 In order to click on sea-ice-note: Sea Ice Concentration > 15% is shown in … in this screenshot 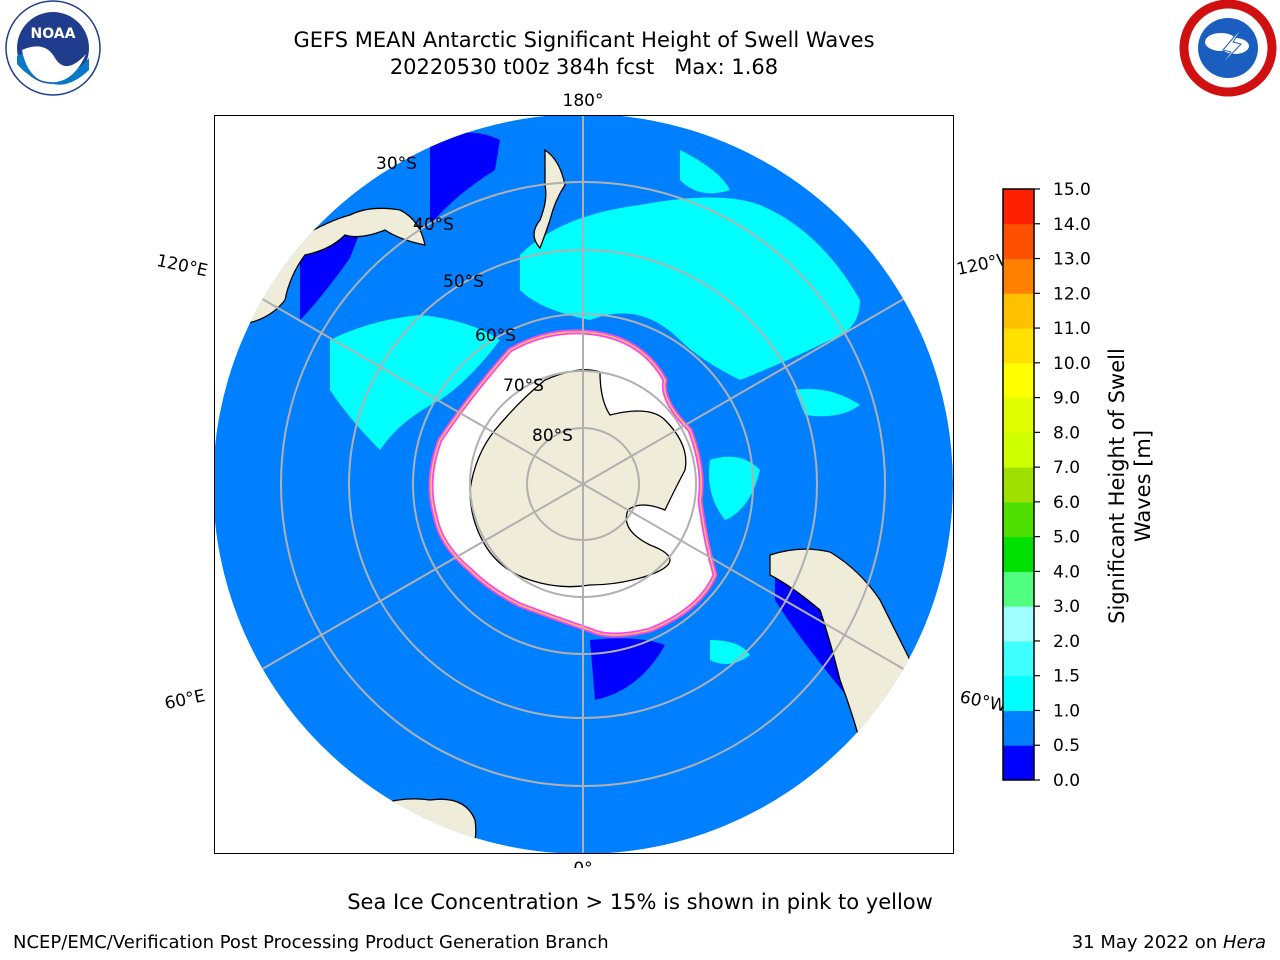, I will do `click(640, 902)`.